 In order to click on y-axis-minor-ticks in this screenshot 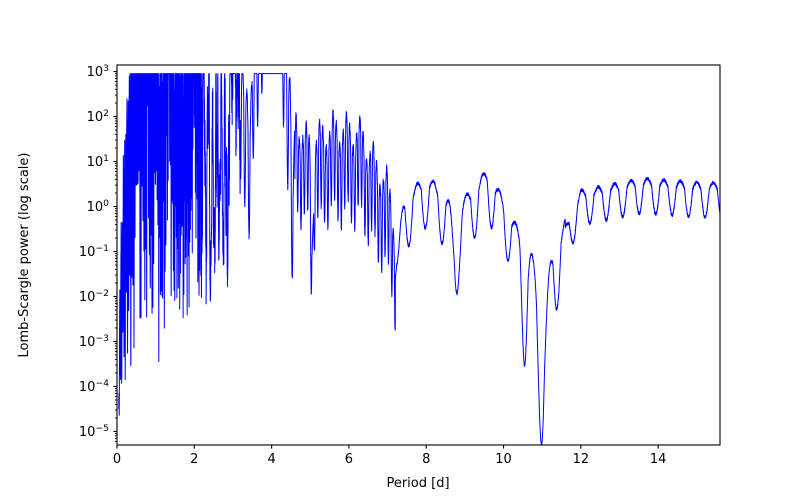, I will do `click(115, 257)`.